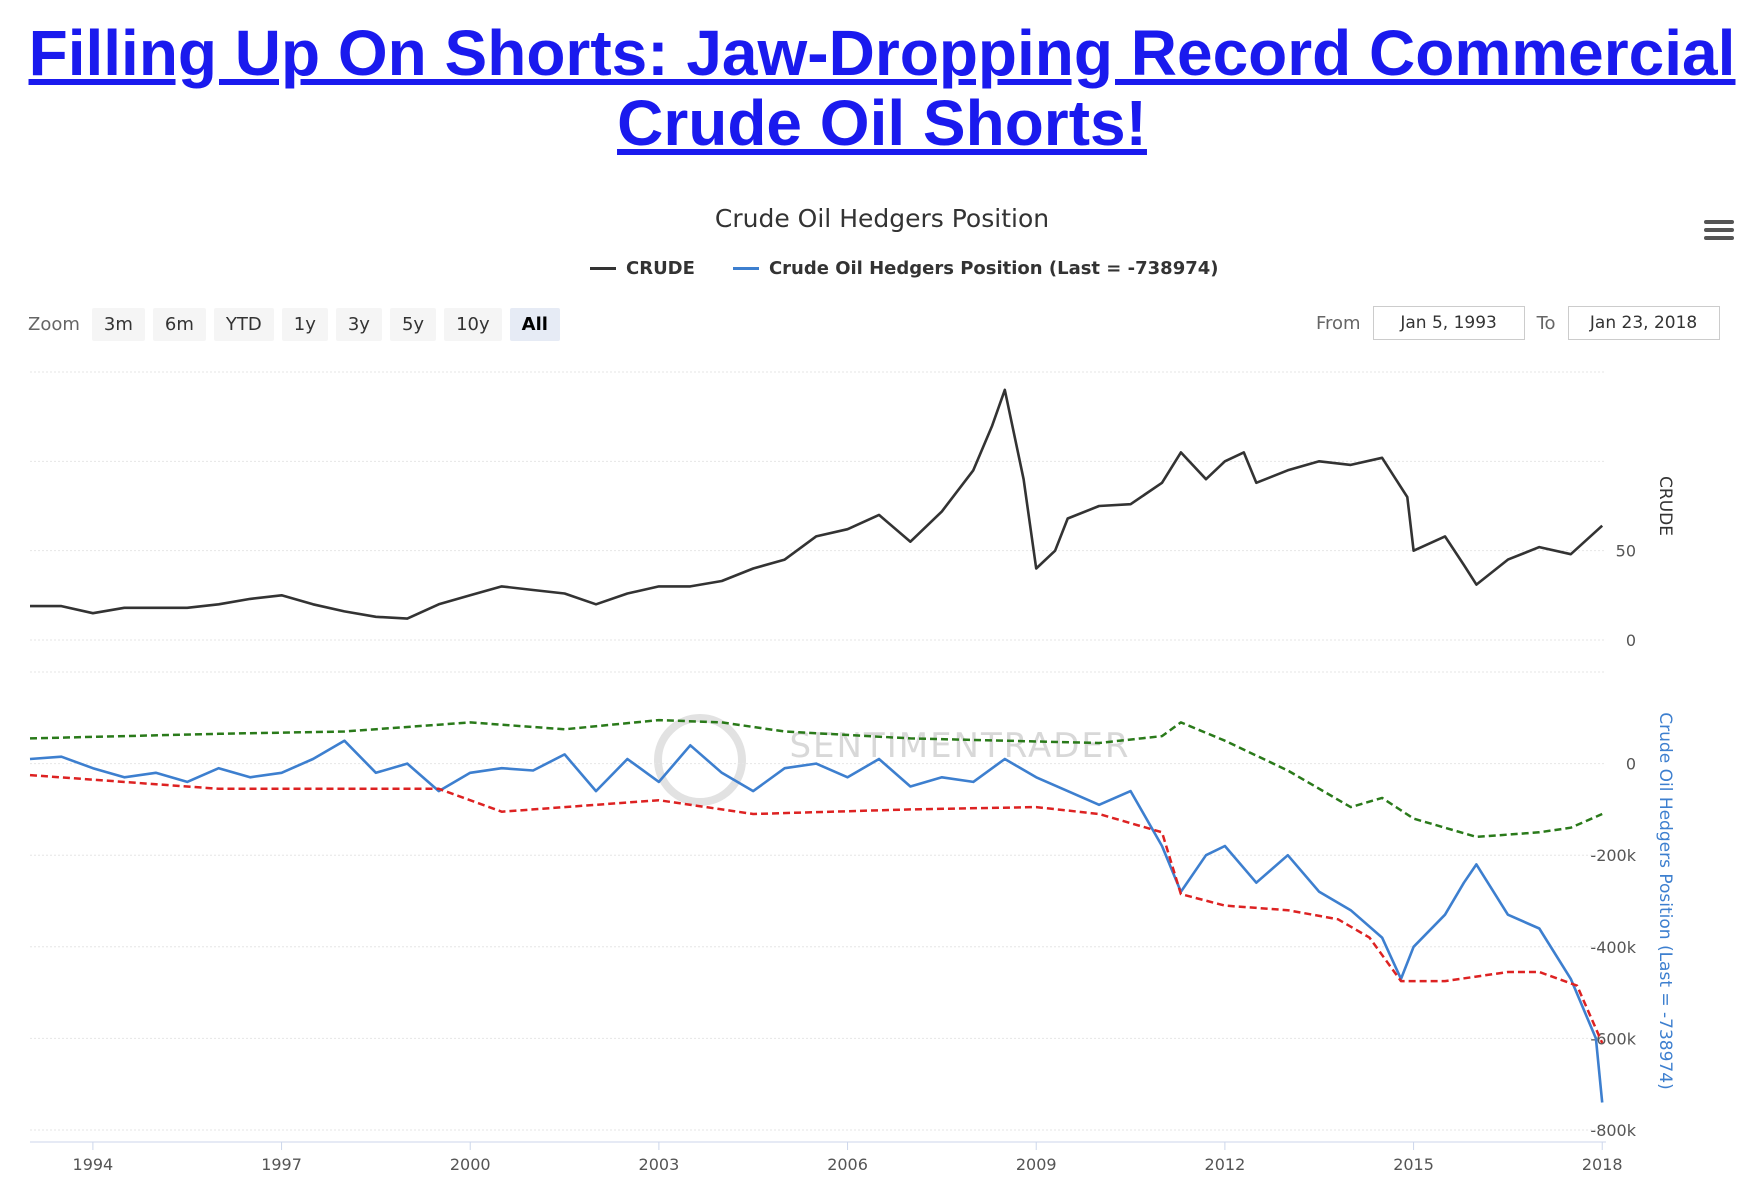 Image resolution: width=1764 pixels, height=1200 pixels. I want to click on zoom-button-3m: 3m, so click(118, 324).